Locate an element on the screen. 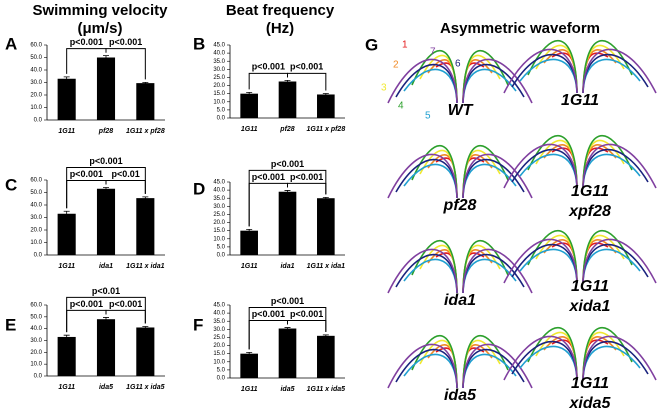  trace-number: 3 is located at coordinates (384, 88).